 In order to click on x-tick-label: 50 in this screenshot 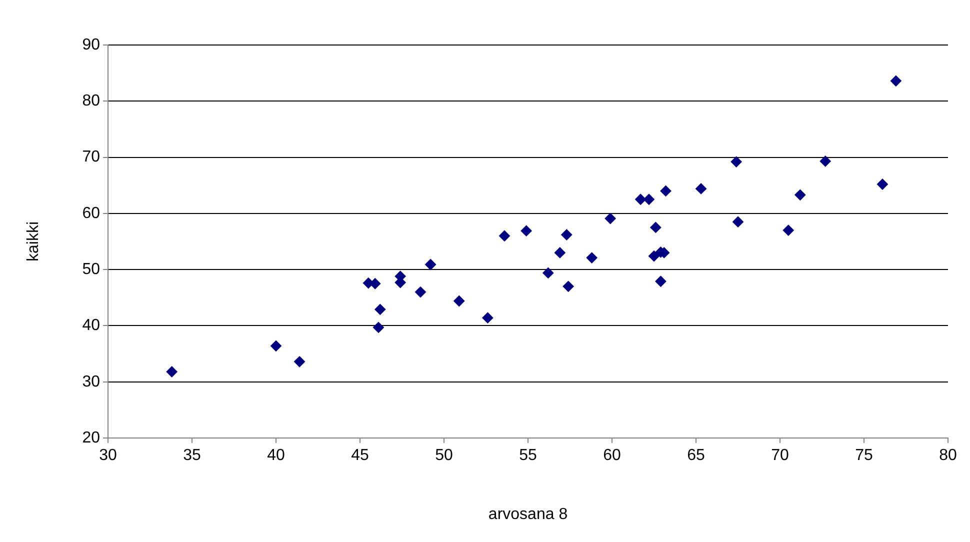, I will do `click(444, 455)`.